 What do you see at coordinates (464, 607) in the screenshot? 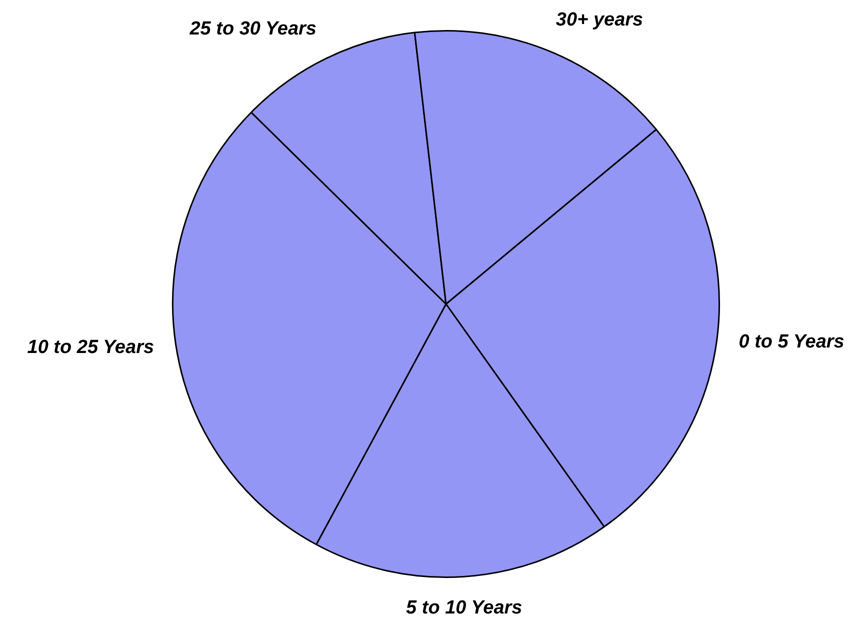
I see `slice-label: 5 to 10 Years` at bounding box center [464, 607].